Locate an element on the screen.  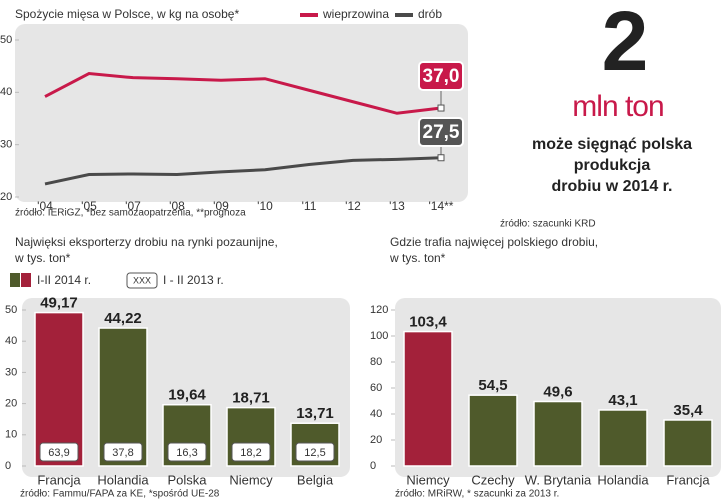
data-label: 43,1 is located at coordinates (622, 400).